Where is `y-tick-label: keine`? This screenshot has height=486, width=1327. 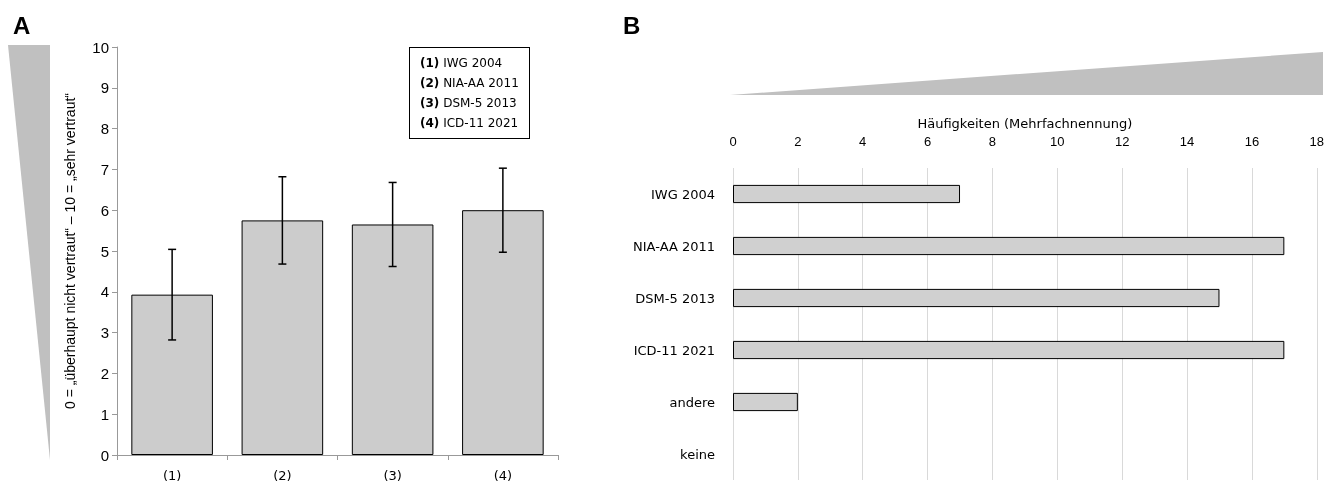 y-tick-label: keine is located at coordinates (697, 454).